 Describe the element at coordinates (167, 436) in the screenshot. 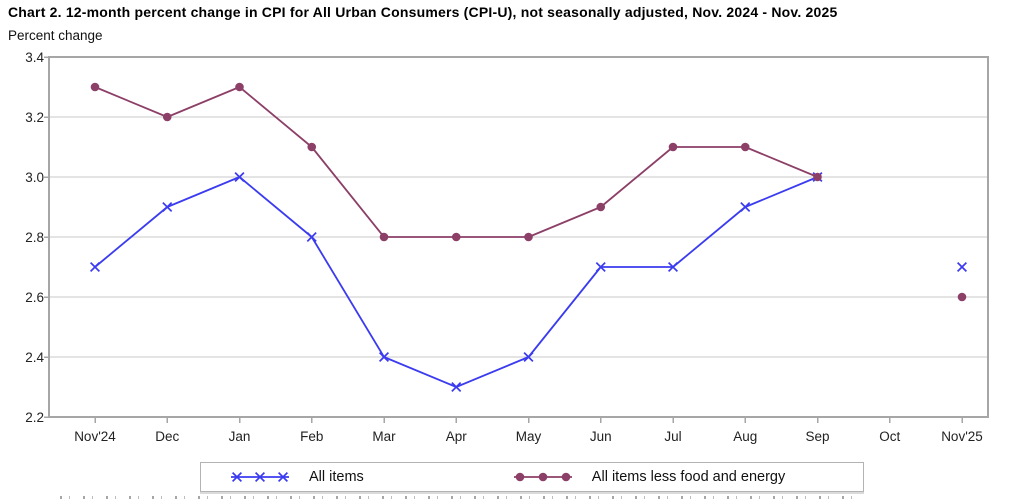

I see `x-tick-label: Dec` at that location.